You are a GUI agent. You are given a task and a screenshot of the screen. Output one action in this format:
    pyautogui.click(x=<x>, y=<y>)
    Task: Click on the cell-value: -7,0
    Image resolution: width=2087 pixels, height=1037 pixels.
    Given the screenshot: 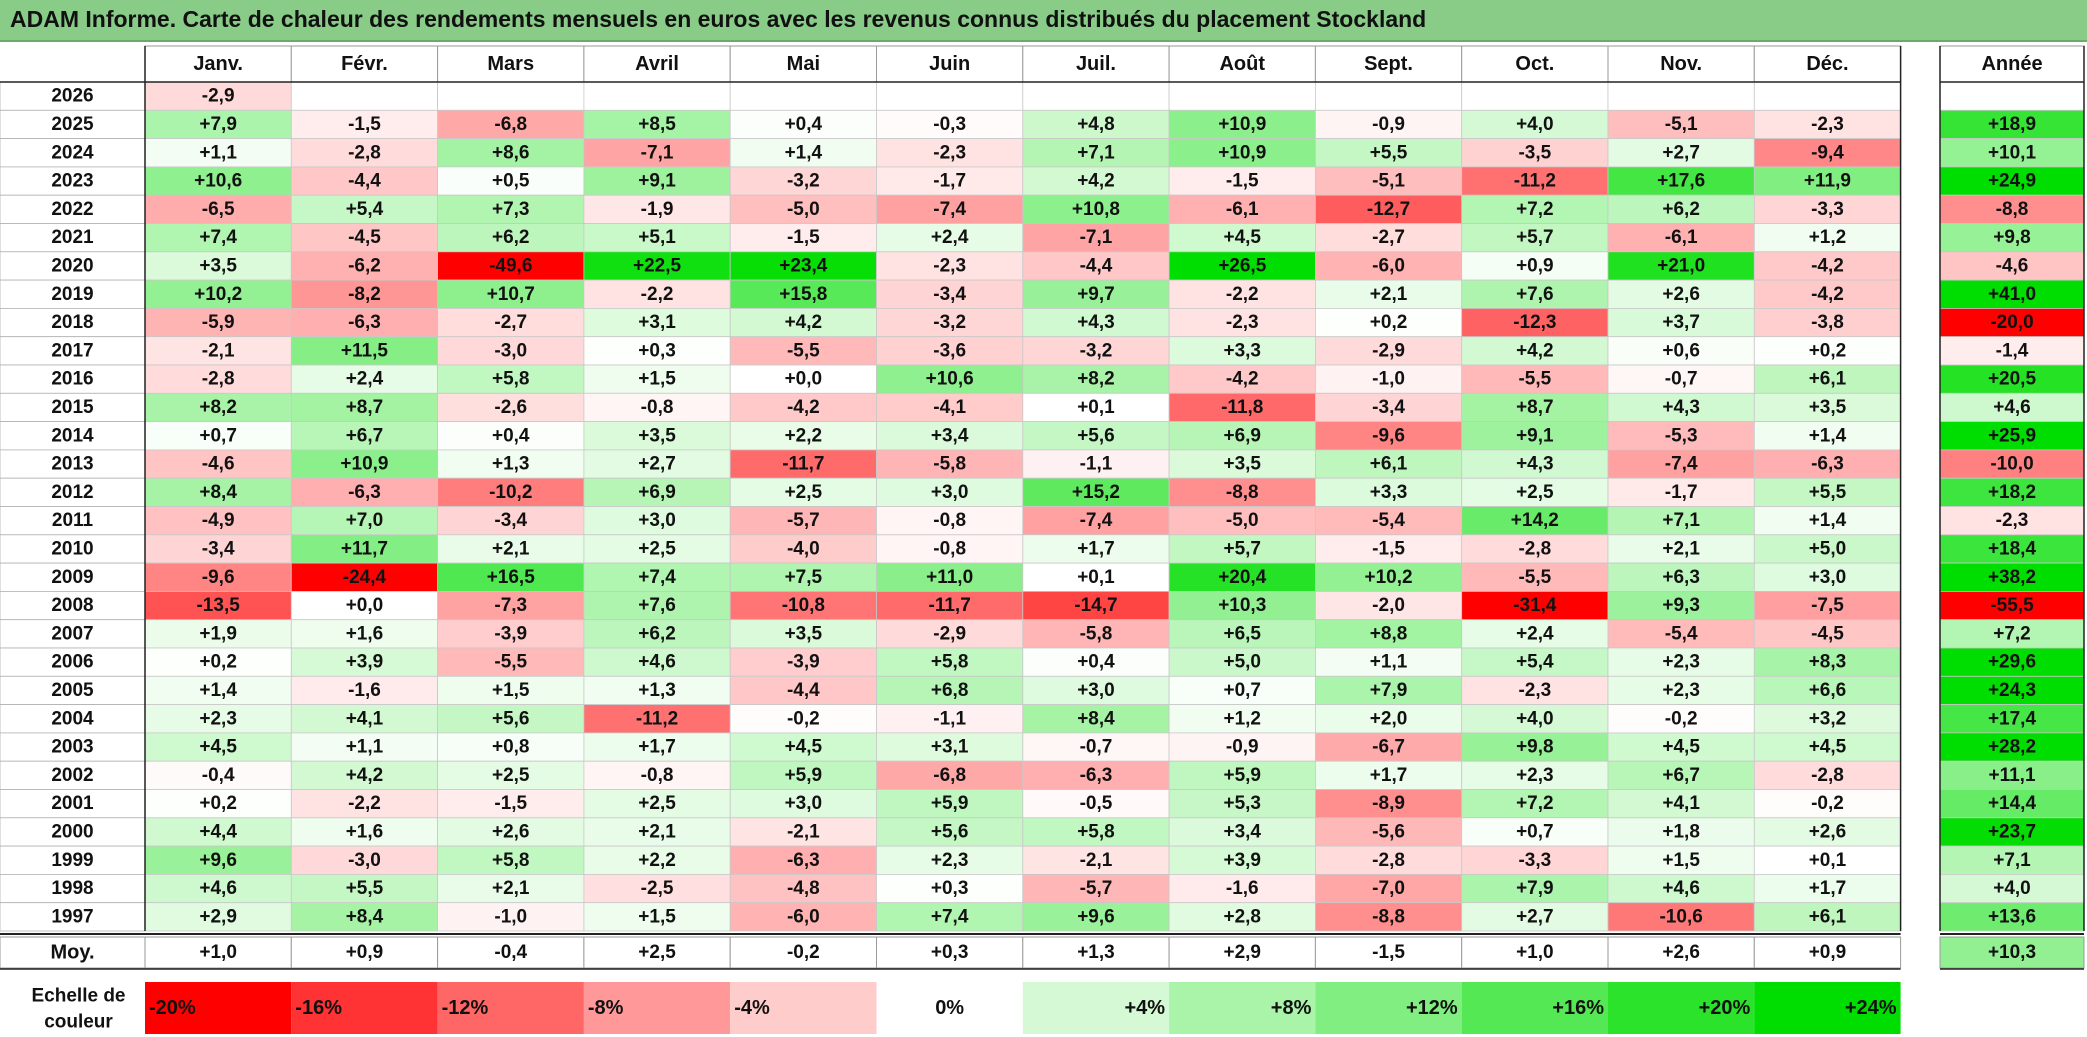 What is the action you would take?
    pyautogui.click(x=1388, y=888)
    